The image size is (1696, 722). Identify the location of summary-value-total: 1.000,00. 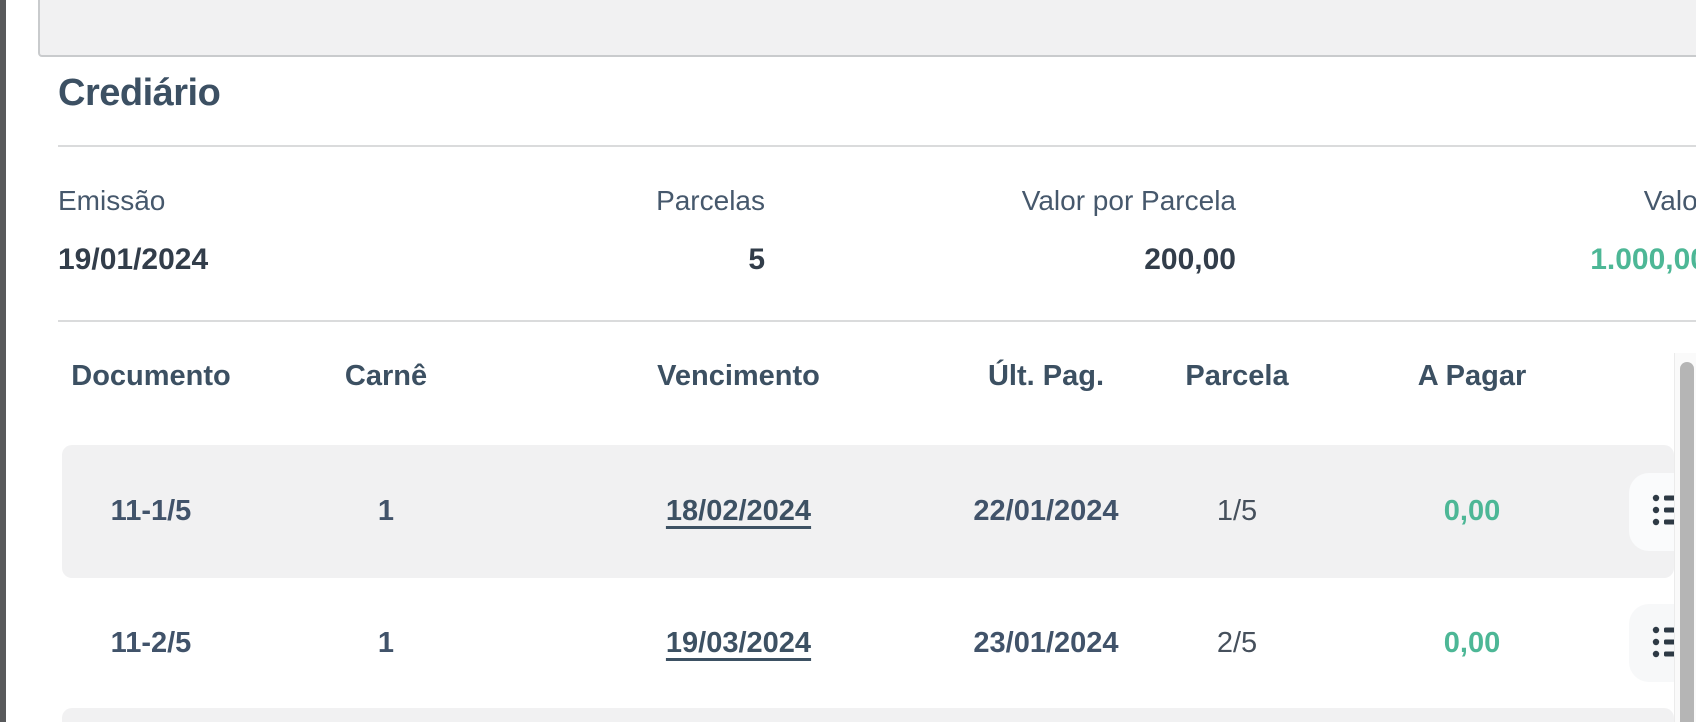
(1643, 259).